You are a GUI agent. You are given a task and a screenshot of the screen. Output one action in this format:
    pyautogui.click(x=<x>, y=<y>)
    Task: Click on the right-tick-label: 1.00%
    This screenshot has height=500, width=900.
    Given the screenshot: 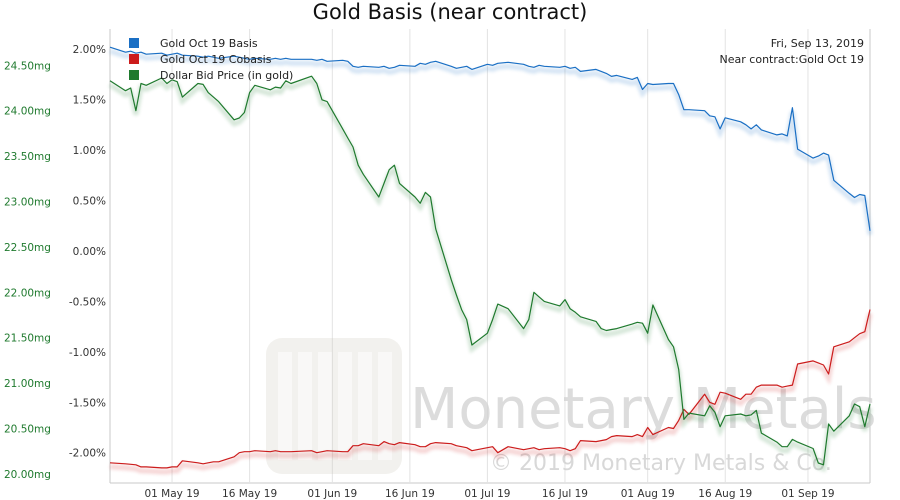 What is the action you would take?
    pyautogui.click(x=89, y=151)
    